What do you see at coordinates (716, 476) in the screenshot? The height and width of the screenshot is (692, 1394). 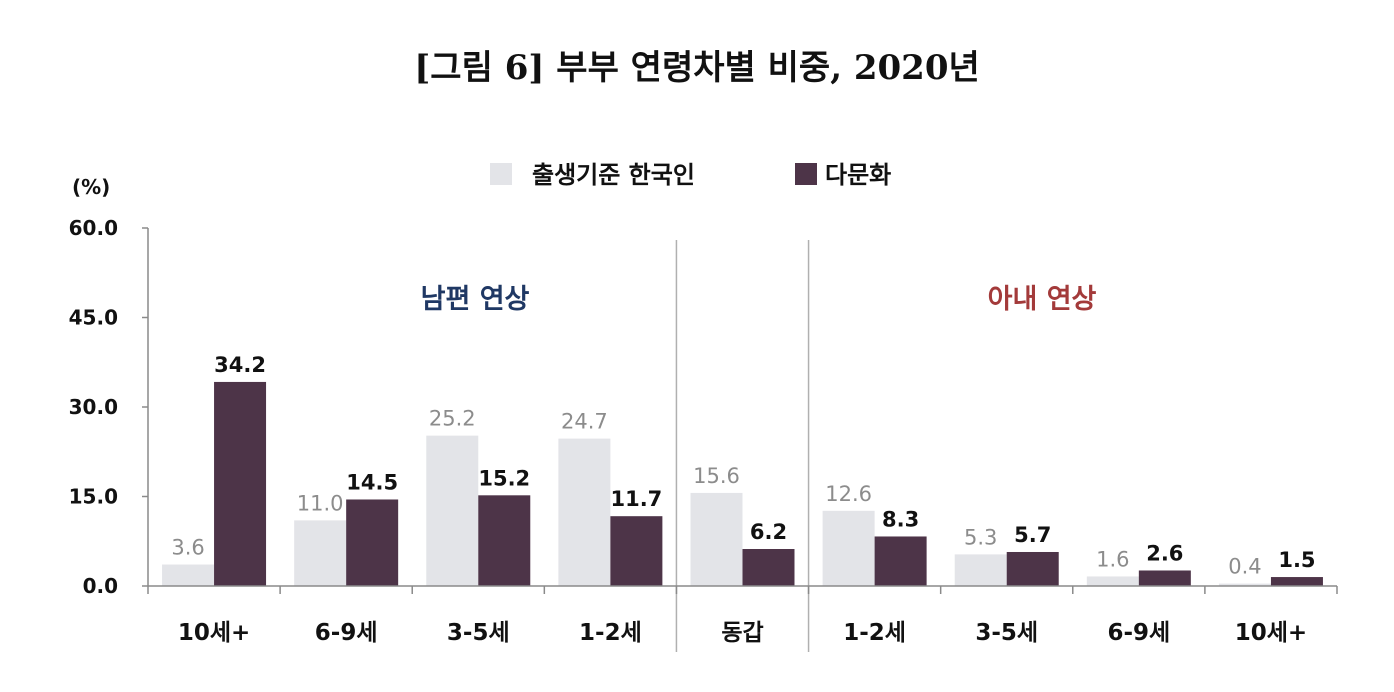 I see `data-label-korean-born: 15.6` at bounding box center [716, 476].